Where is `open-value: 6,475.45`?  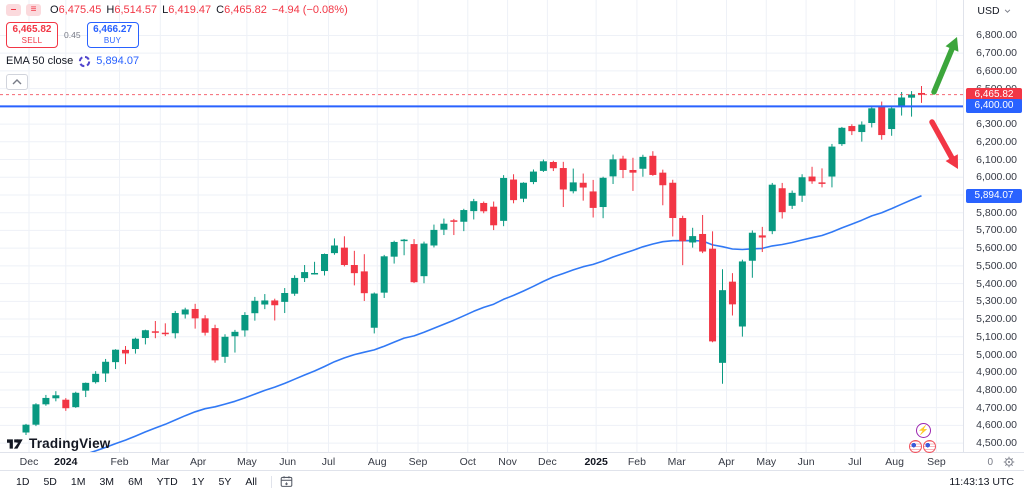
open-value: 6,475.45 is located at coordinates (80, 10).